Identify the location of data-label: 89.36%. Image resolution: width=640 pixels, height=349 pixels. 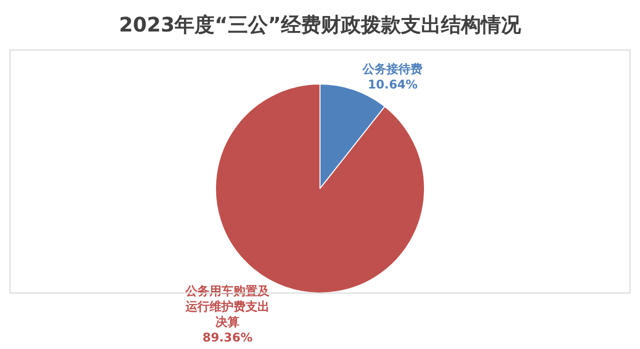
(227, 337).